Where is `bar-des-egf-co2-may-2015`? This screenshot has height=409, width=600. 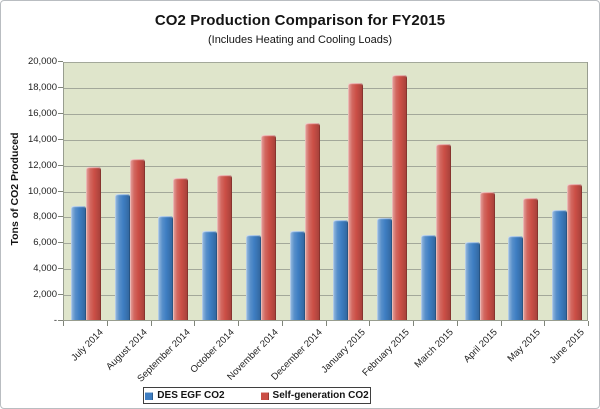
bar-des-egf-co2-may-2015 is located at coordinates (516, 278).